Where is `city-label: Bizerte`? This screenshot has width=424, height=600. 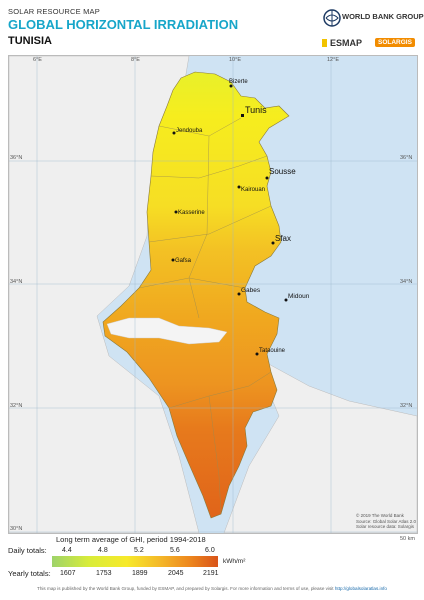
city-label: Bizerte is located at coordinates (238, 82).